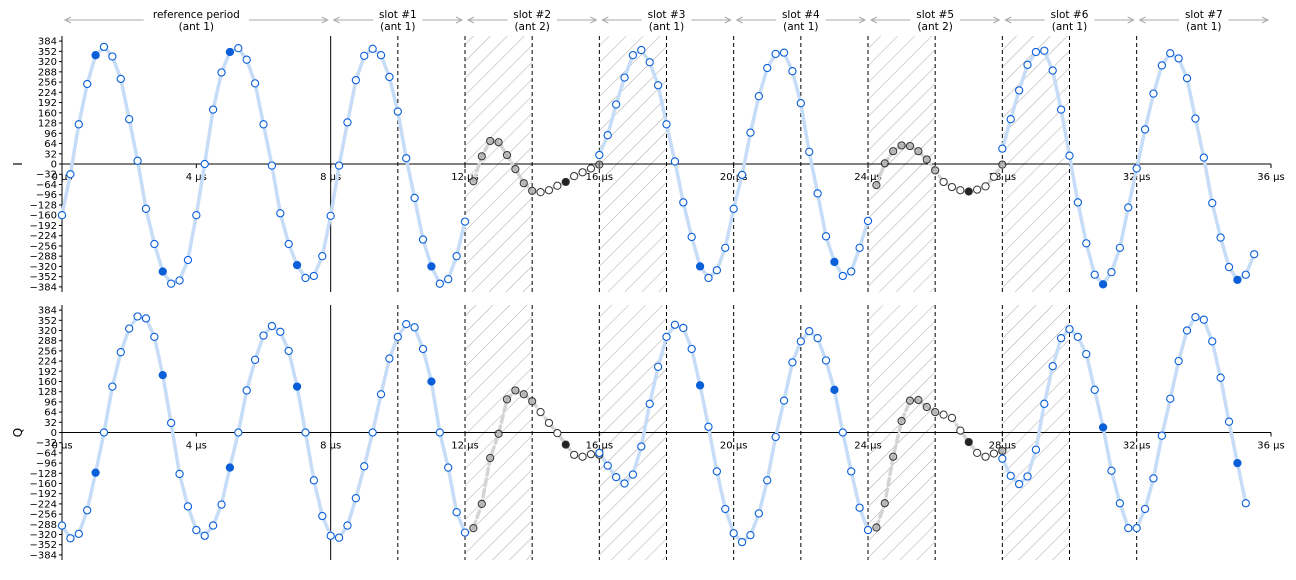 This screenshot has height=580, width=1296. What do you see at coordinates (733, 446) in the screenshot?
I see `x-tick-label: 20 µs` at bounding box center [733, 446].